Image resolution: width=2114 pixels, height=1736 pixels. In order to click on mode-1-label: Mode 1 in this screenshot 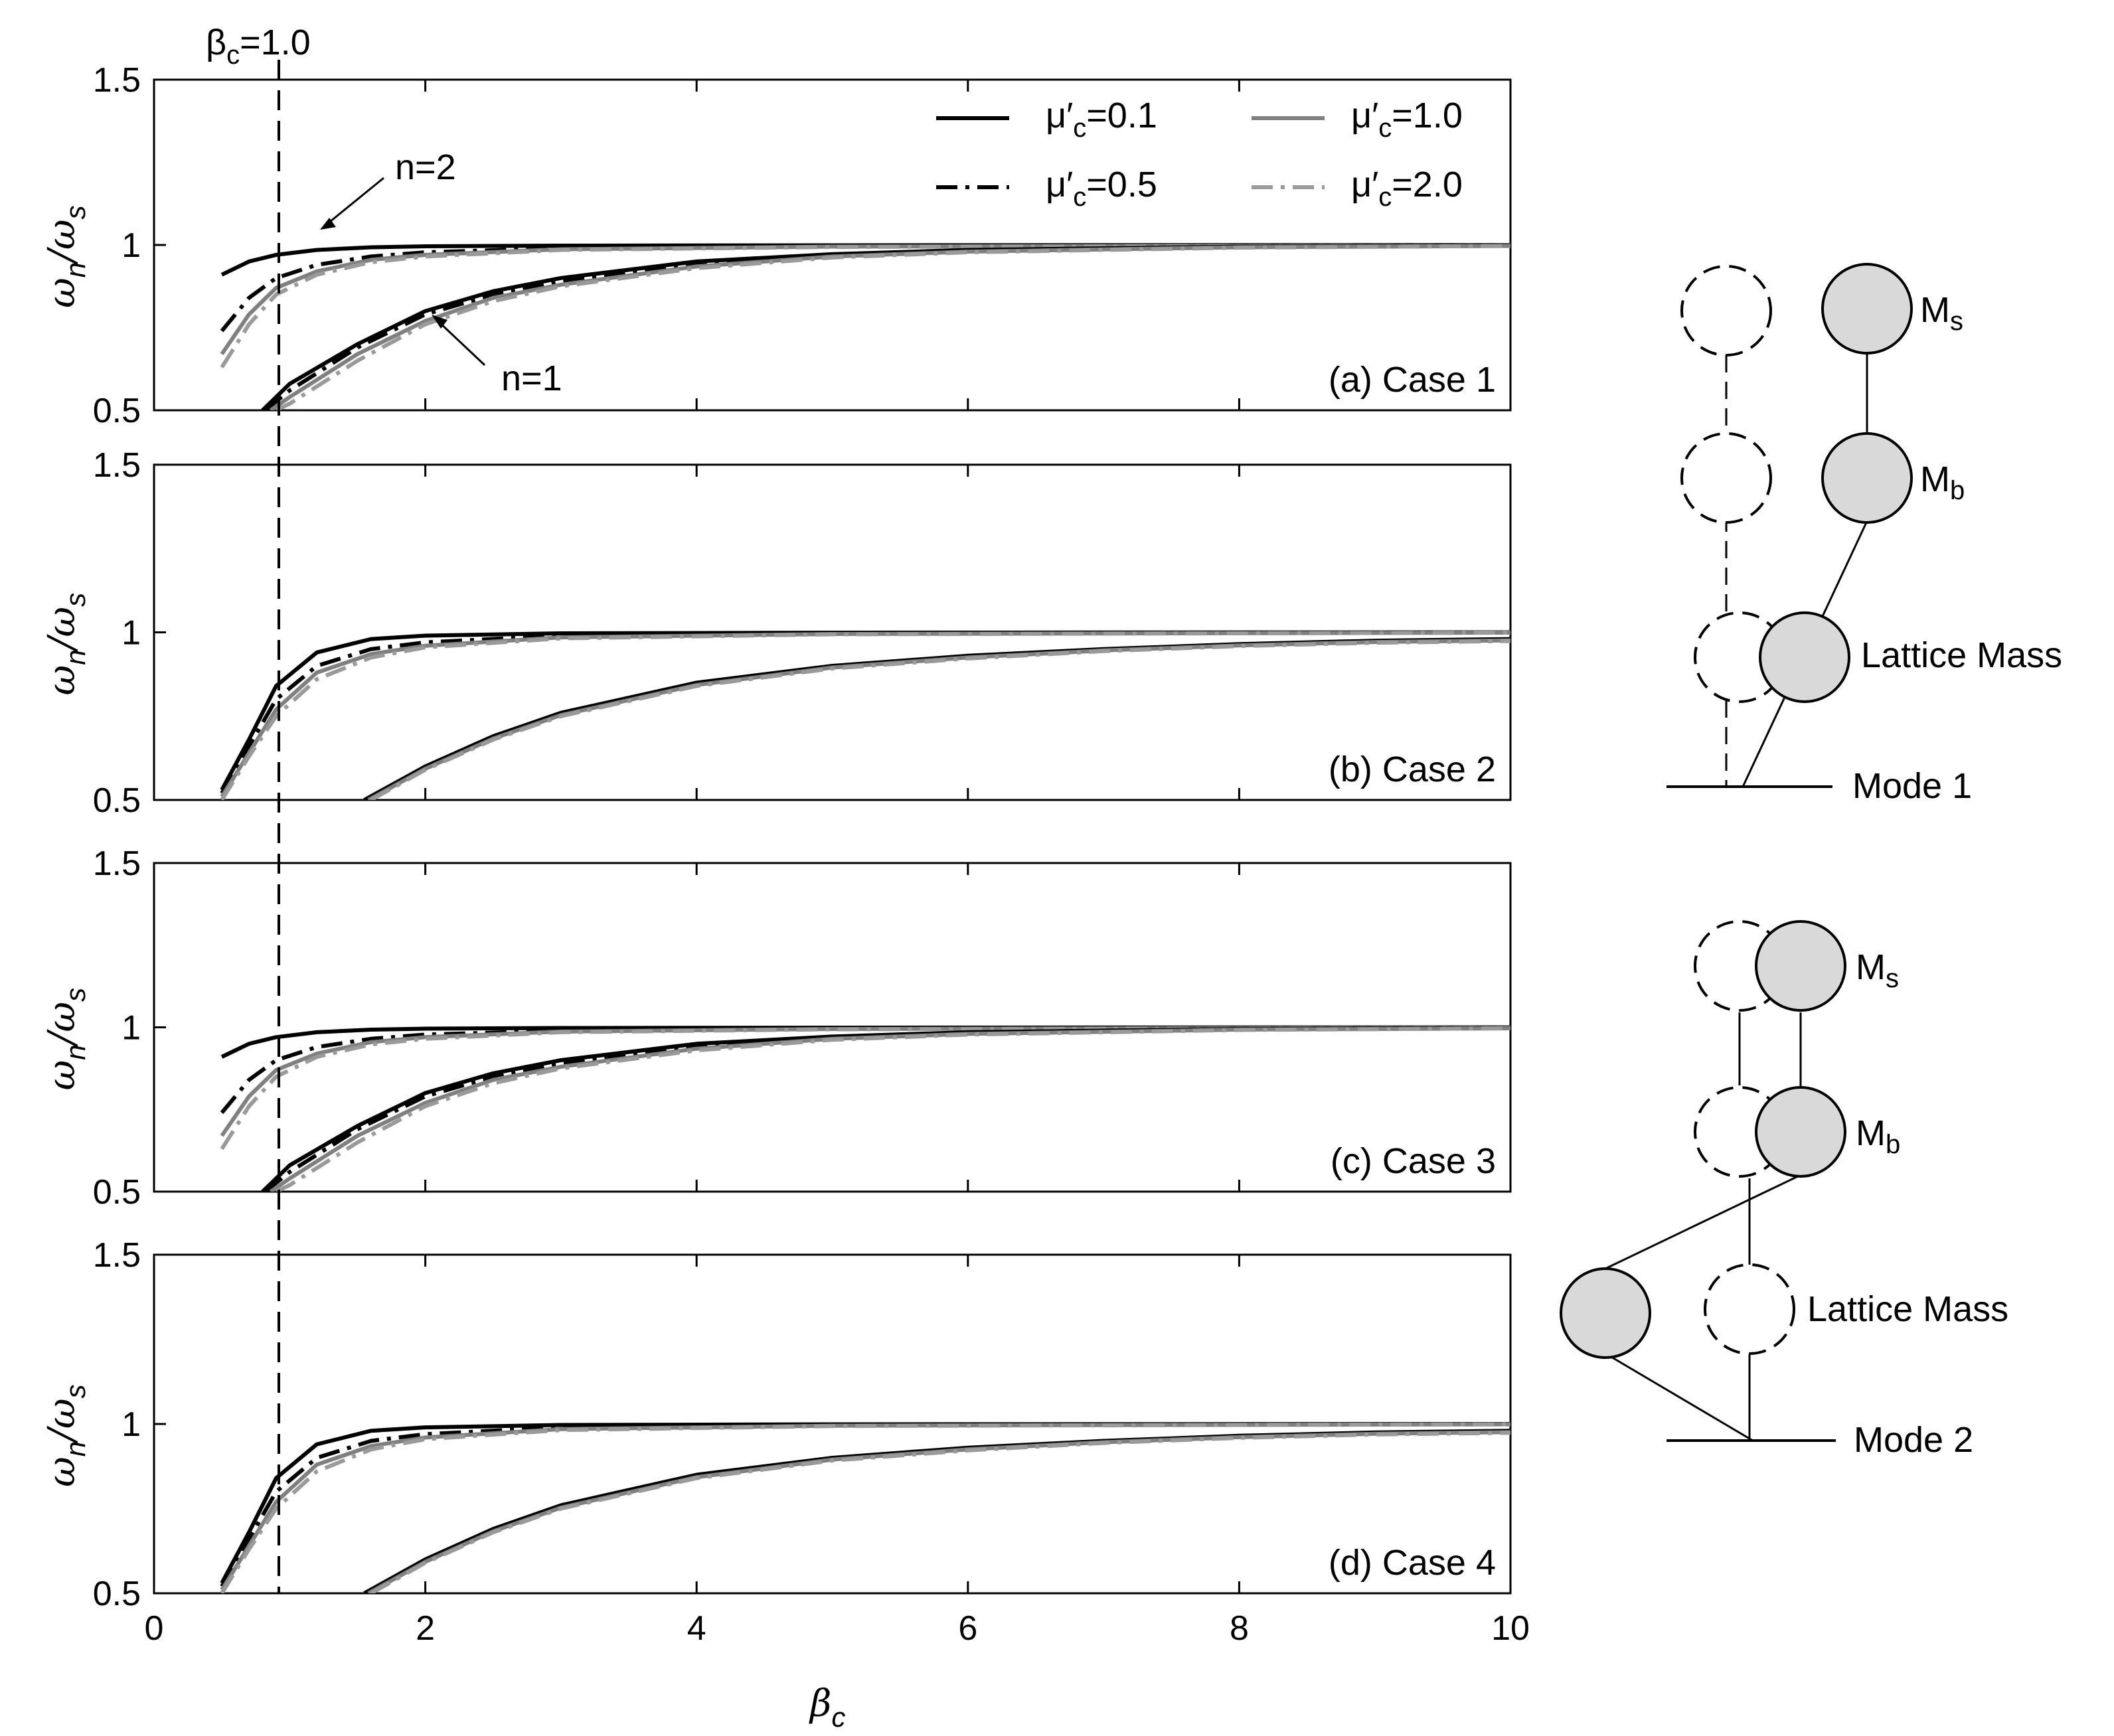, I will do `click(1912, 786)`.